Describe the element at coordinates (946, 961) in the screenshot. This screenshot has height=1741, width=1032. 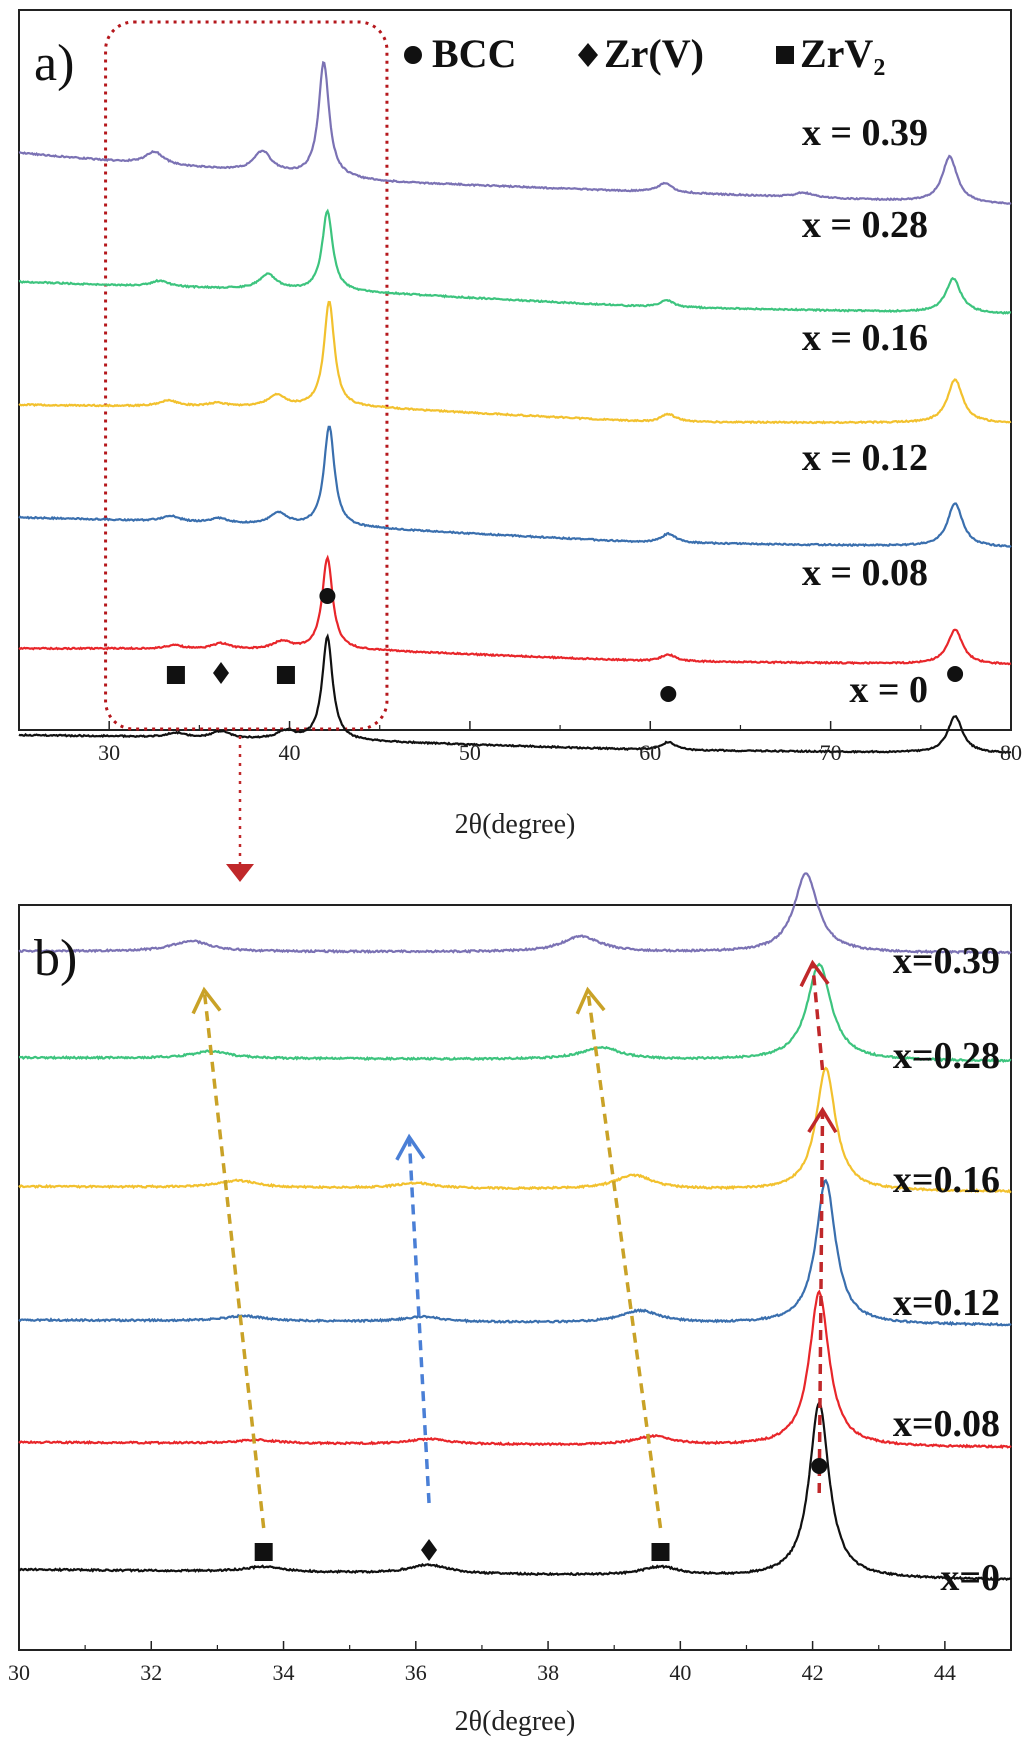
I see `curve-label-x-0-39: x=0.39` at that location.